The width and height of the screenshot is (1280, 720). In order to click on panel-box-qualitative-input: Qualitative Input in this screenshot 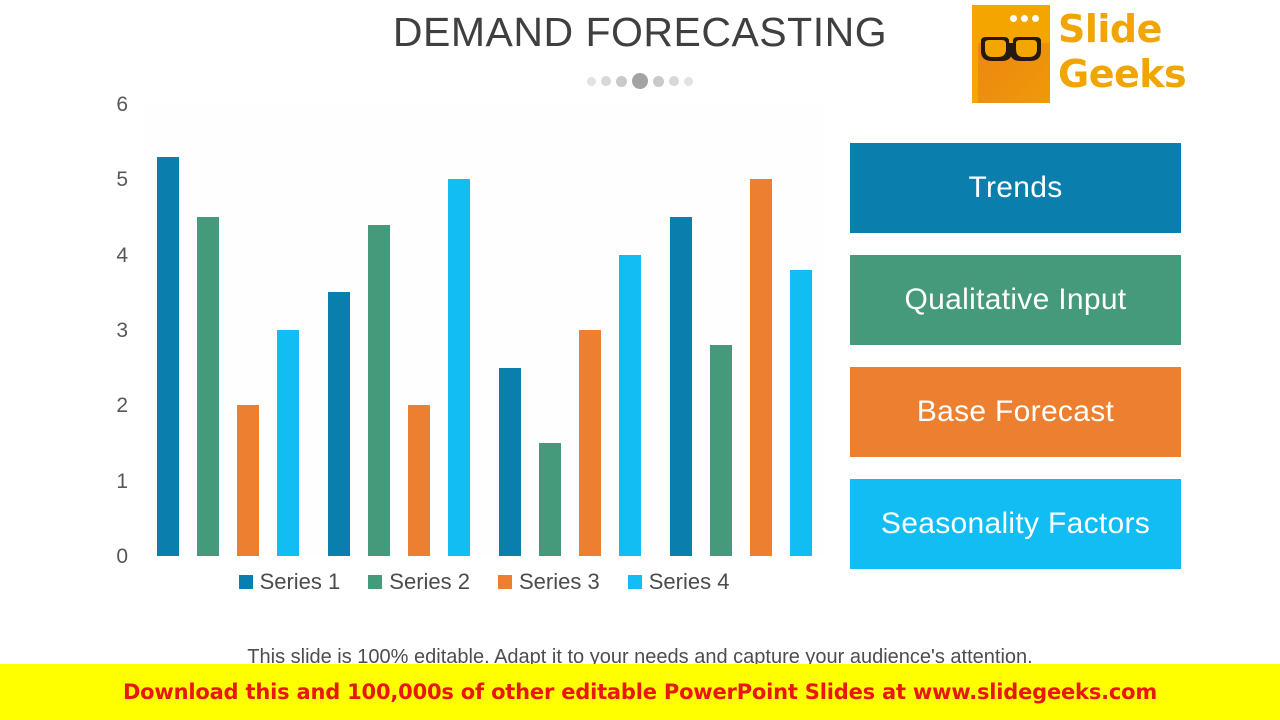, I will do `click(1015, 300)`.